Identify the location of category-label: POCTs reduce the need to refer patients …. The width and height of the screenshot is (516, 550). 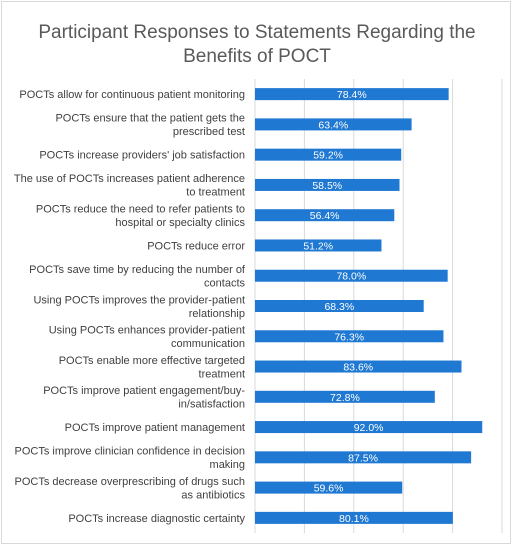
(140, 209).